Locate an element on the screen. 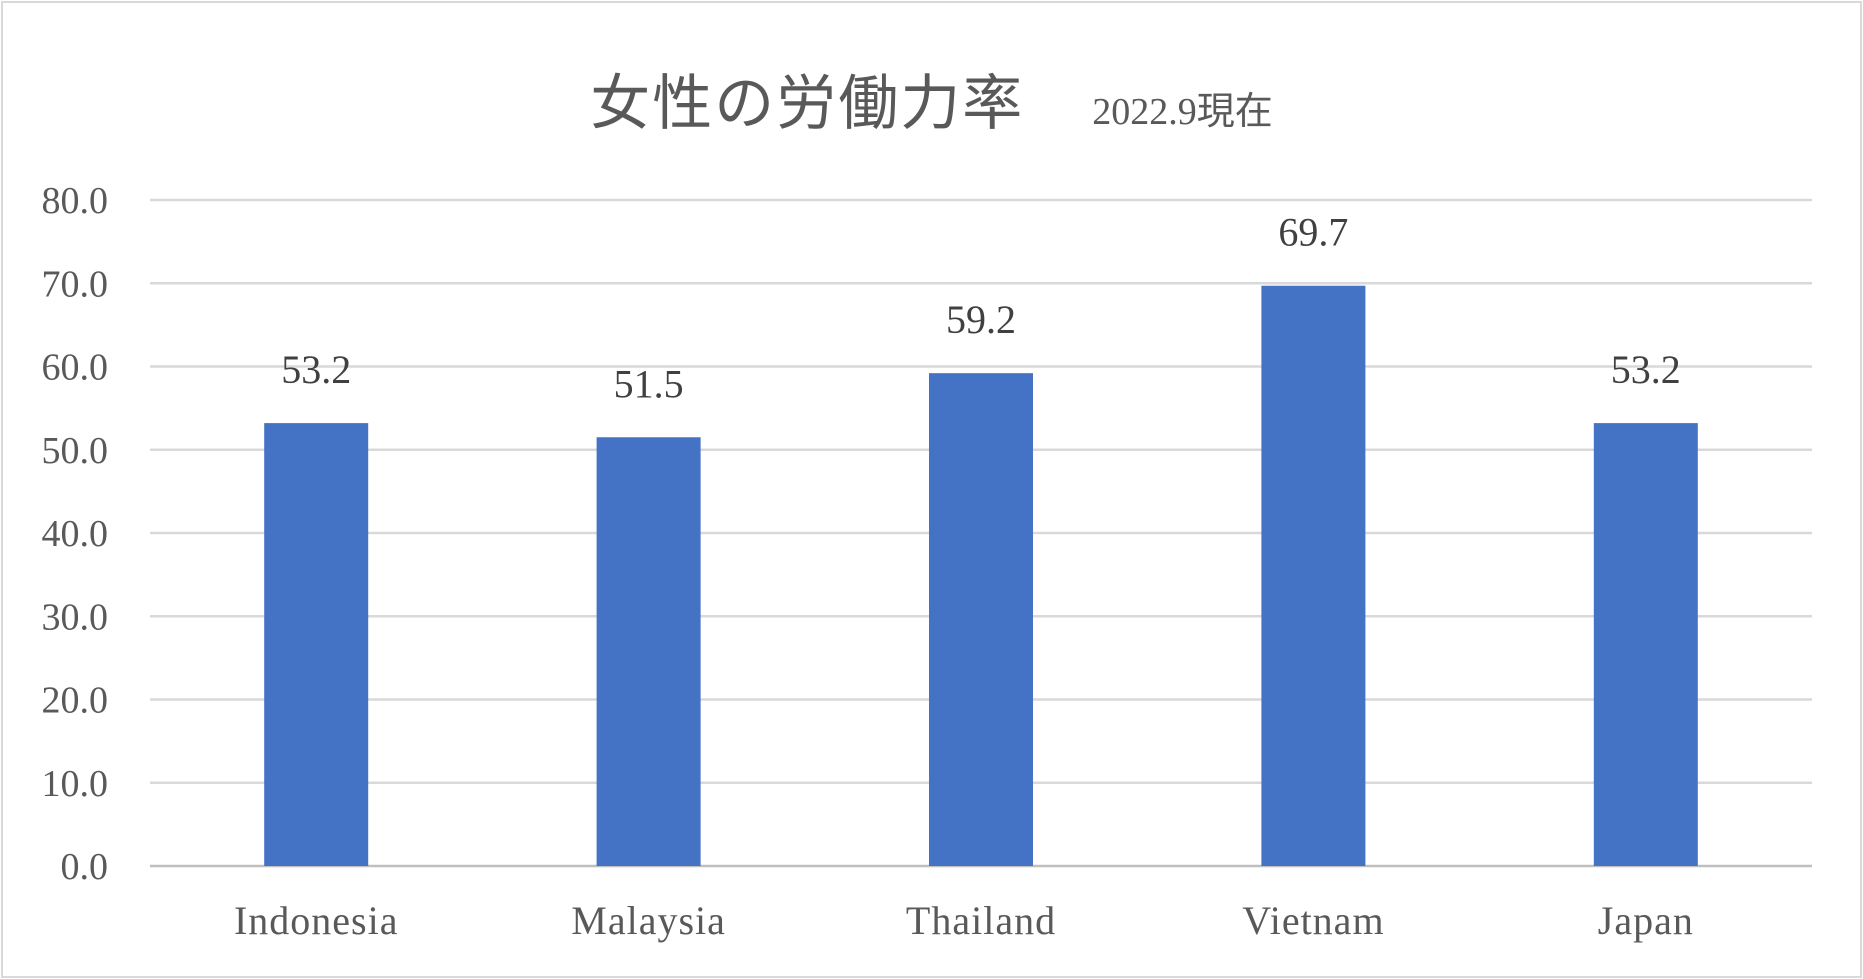  y-tick-label: 80.0 is located at coordinates (75, 201).